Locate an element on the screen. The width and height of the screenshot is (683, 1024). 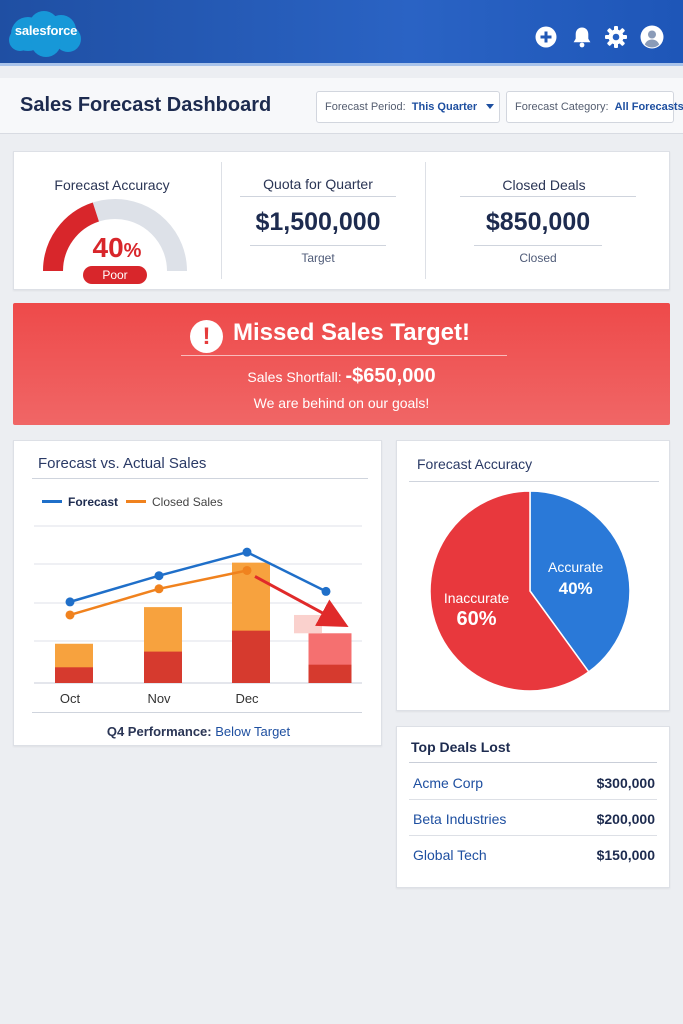
forecast-chart: Oct Nov Dec is located at coordinates (198, 615).